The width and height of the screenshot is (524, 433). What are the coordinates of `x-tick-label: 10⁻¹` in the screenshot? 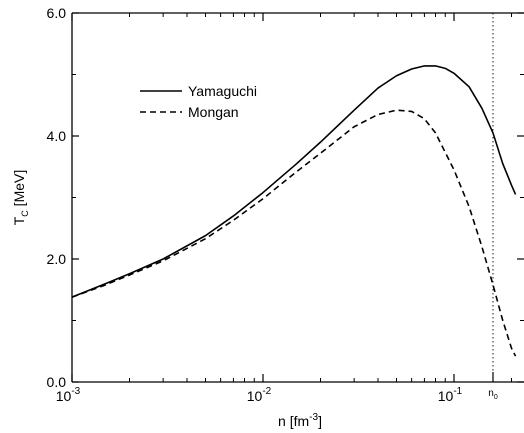 It's located at (450, 395).